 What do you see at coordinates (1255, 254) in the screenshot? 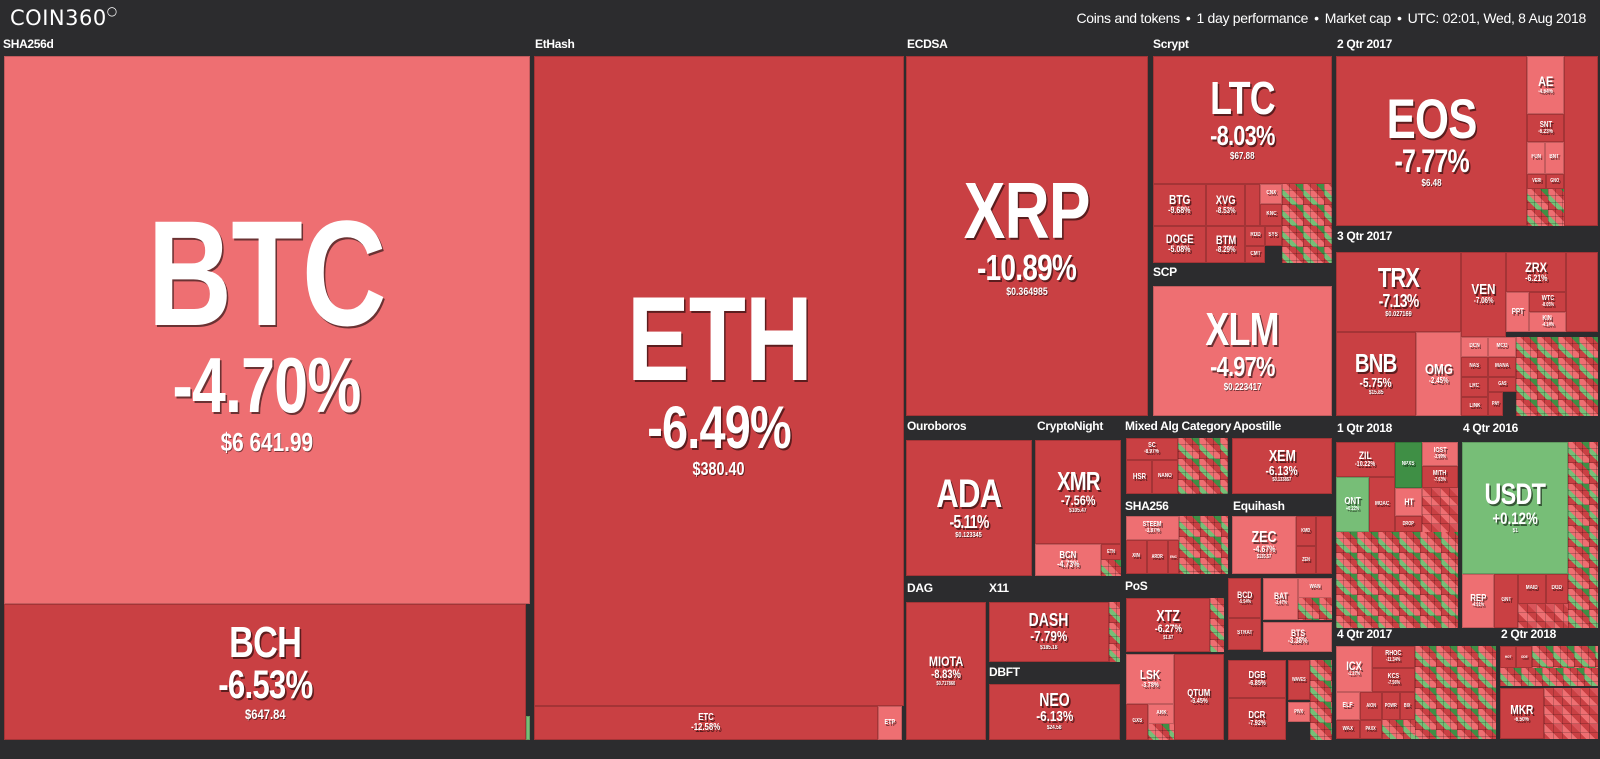
I see `tile-cmt: CMT` at bounding box center [1255, 254].